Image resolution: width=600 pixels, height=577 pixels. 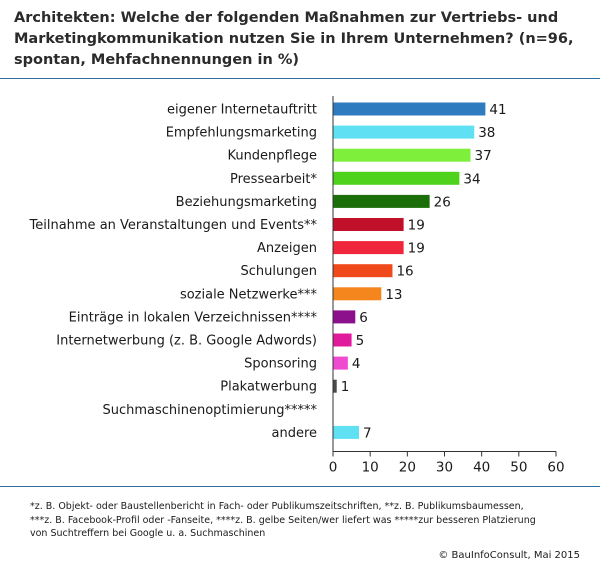 I want to click on bar-row: Plakatwerbung 1, so click(x=284, y=387).